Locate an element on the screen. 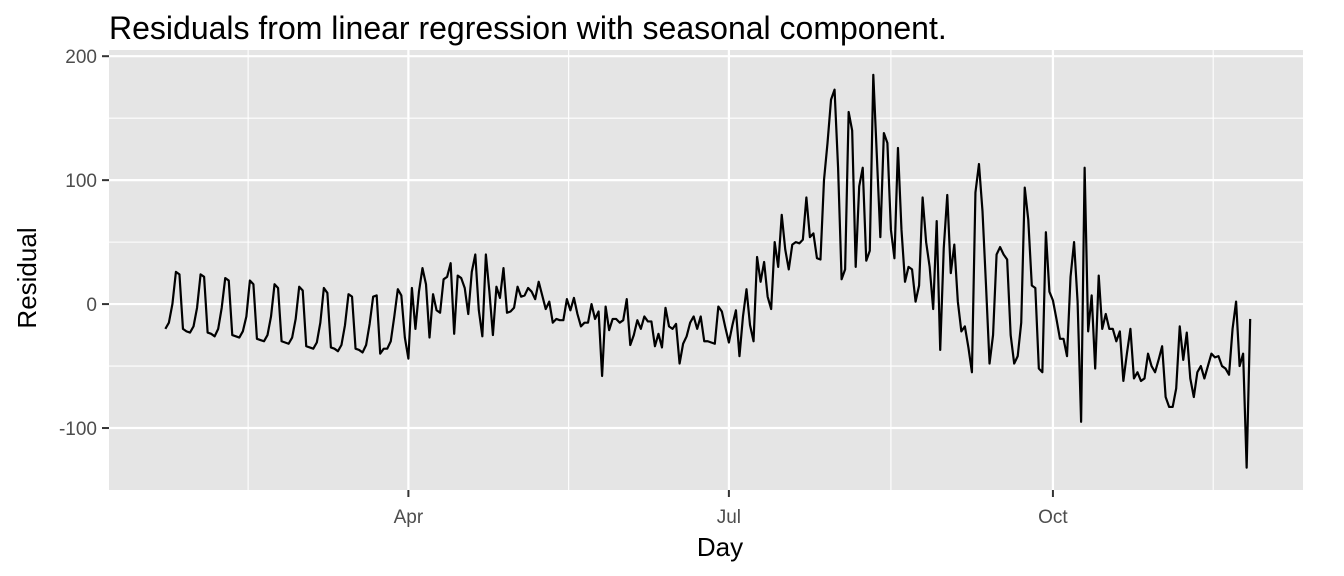  y-axis-title: Residual is located at coordinates (27, 277).